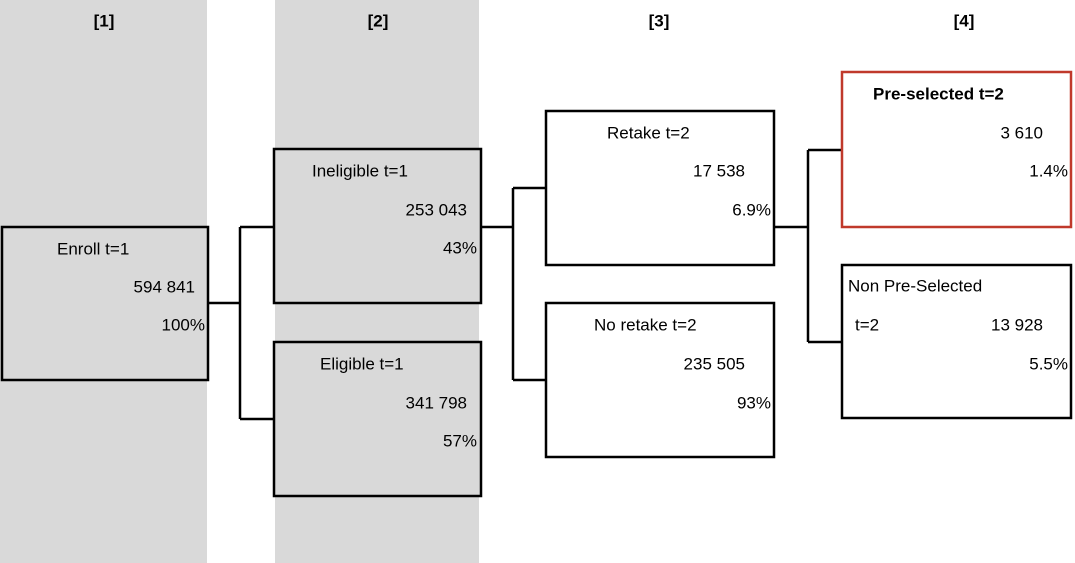 This screenshot has width=1075, height=563. What do you see at coordinates (460, 247) in the screenshot?
I see `node-share: 43%` at bounding box center [460, 247].